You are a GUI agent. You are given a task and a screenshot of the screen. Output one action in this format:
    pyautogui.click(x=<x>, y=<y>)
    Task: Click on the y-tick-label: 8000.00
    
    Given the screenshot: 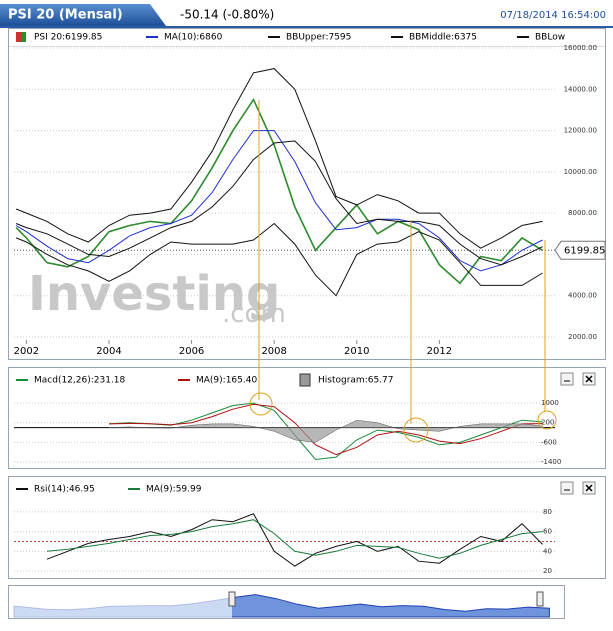 What is the action you would take?
    pyautogui.click(x=582, y=213)
    